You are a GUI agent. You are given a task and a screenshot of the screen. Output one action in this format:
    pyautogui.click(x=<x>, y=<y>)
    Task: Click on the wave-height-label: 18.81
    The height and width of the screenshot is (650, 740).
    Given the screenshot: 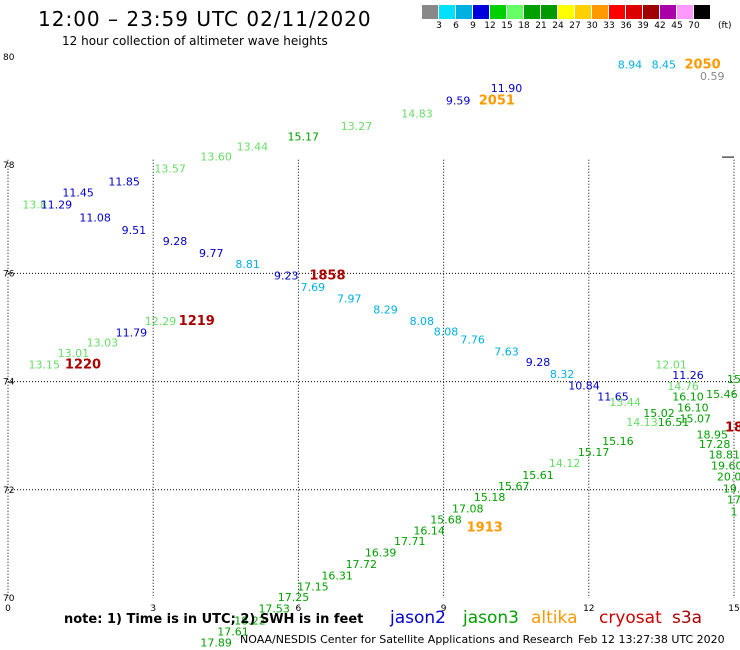 What is the action you would take?
    pyautogui.click(x=724, y=455)
    